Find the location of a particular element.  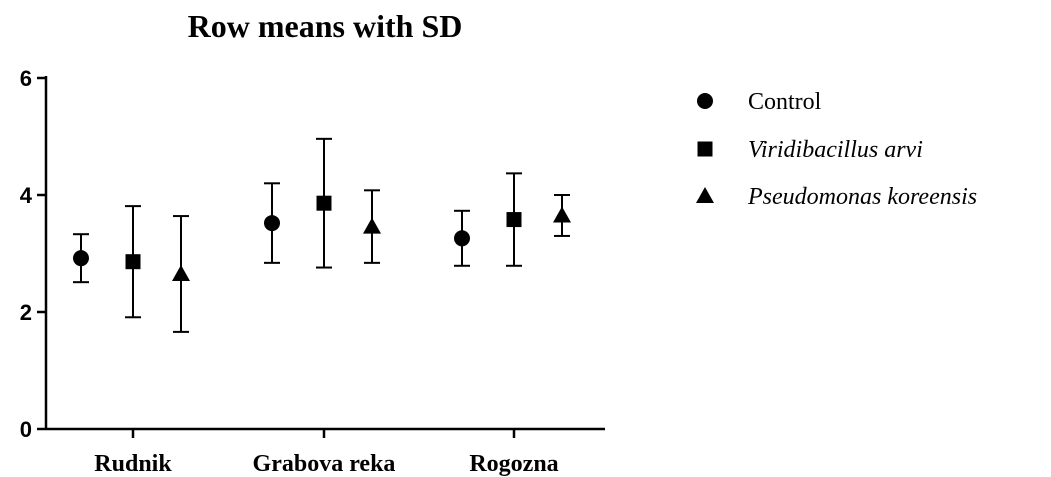

legend-label: Viridibacillus arvi is located at coordinates (835, 150).